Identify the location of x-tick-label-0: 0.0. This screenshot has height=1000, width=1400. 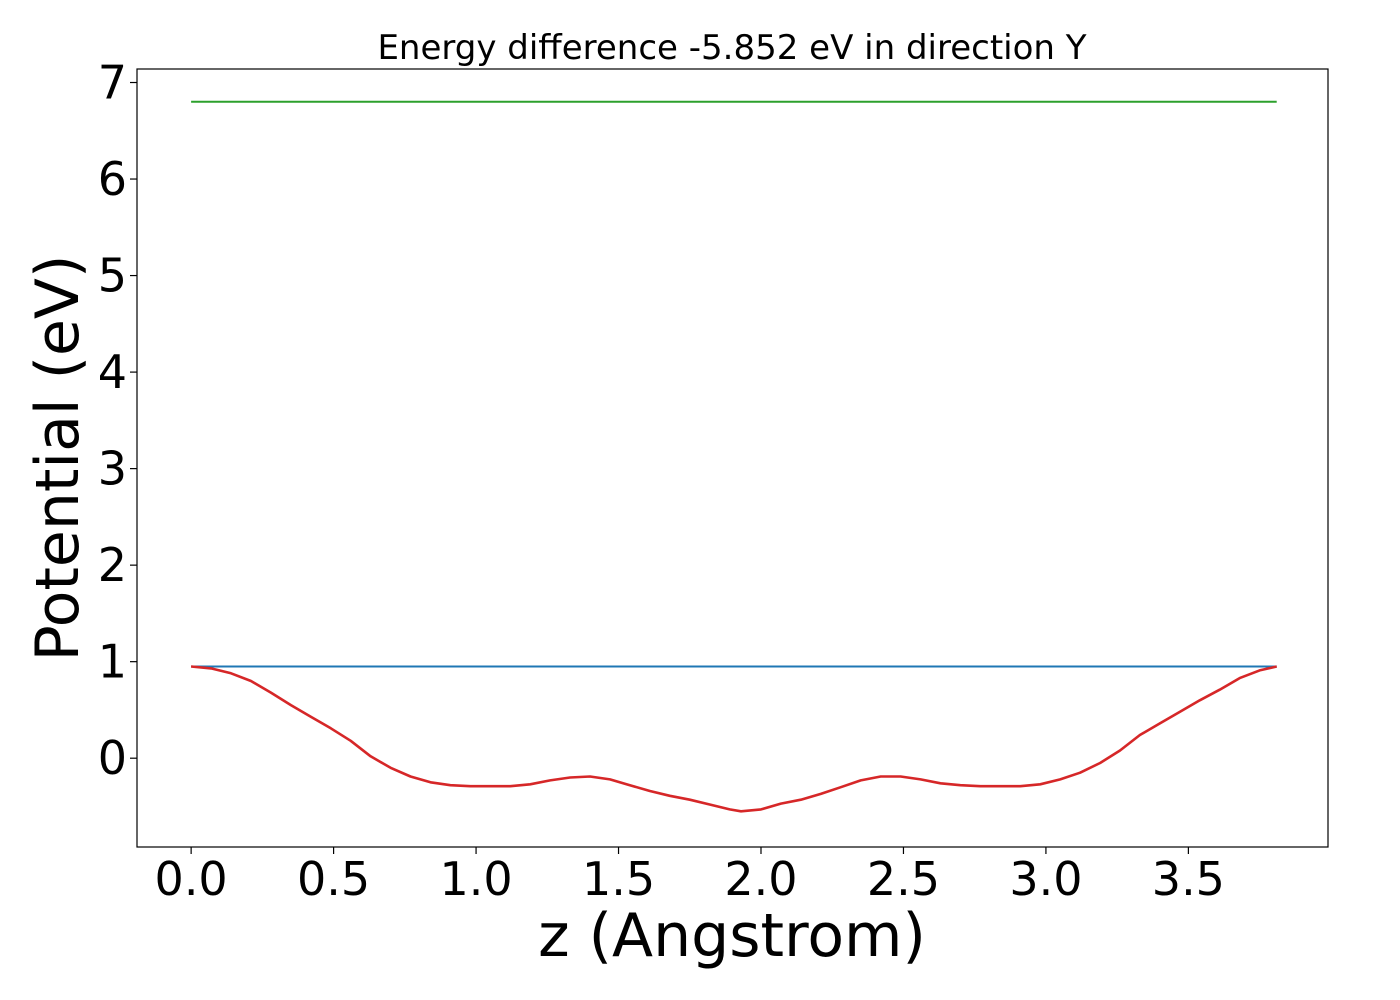
(191, 879).